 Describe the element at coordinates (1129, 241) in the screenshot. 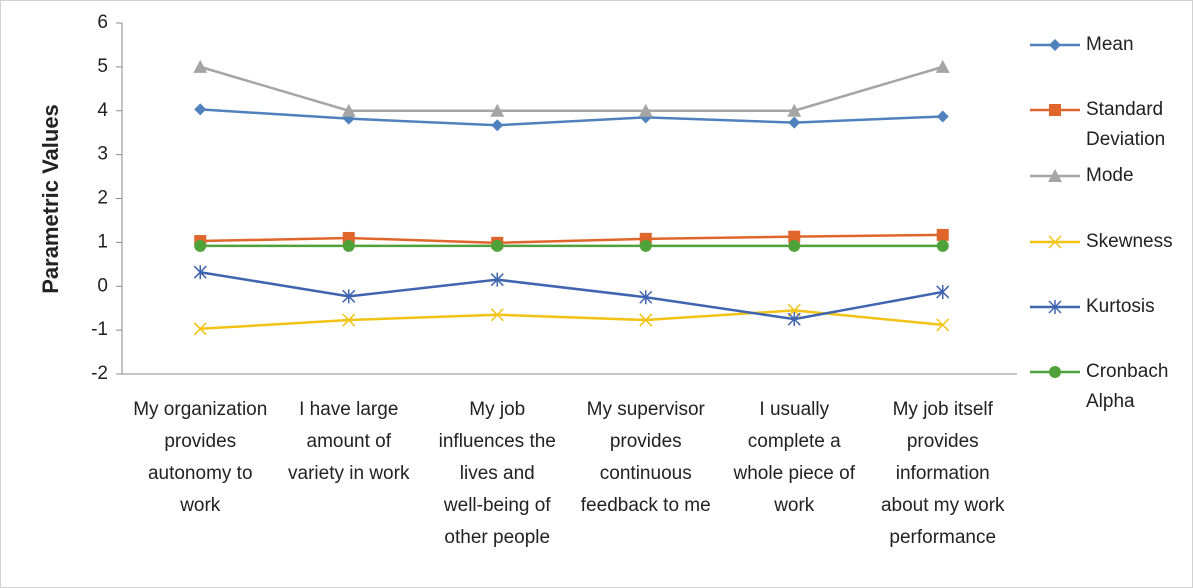

I see `legend-label: Skewness` at that location.